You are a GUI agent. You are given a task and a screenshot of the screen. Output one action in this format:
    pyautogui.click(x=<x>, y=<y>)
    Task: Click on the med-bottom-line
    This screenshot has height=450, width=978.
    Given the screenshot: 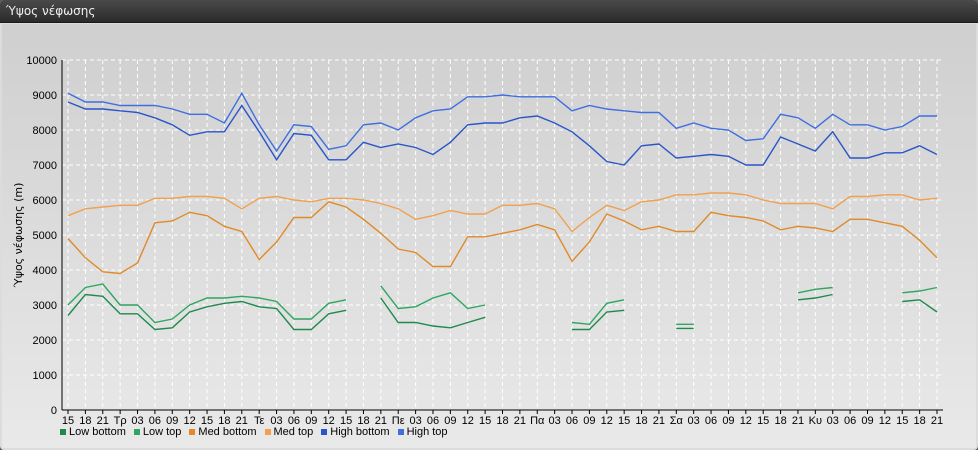 What is the action you would take?
    pyautogui.click(x=502, y=238)
    